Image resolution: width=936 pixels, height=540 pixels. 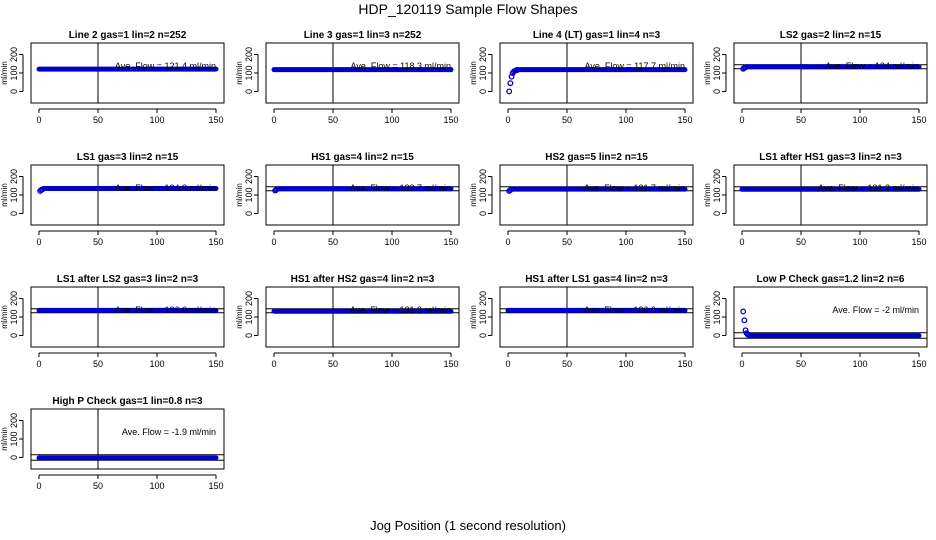 What do you see at coordinates (128, 35) in the screenshot?
I see `panel-title: Line 2 gas=1 lin=2 n=252` at bounding box center [128, 35].